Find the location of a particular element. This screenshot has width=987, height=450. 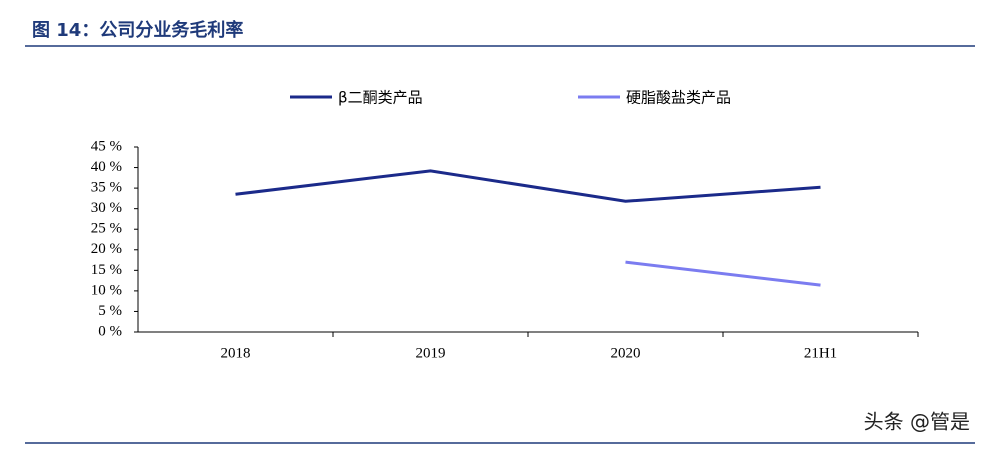

y-tick-label: 25 % is located at coordinates (106, 229).